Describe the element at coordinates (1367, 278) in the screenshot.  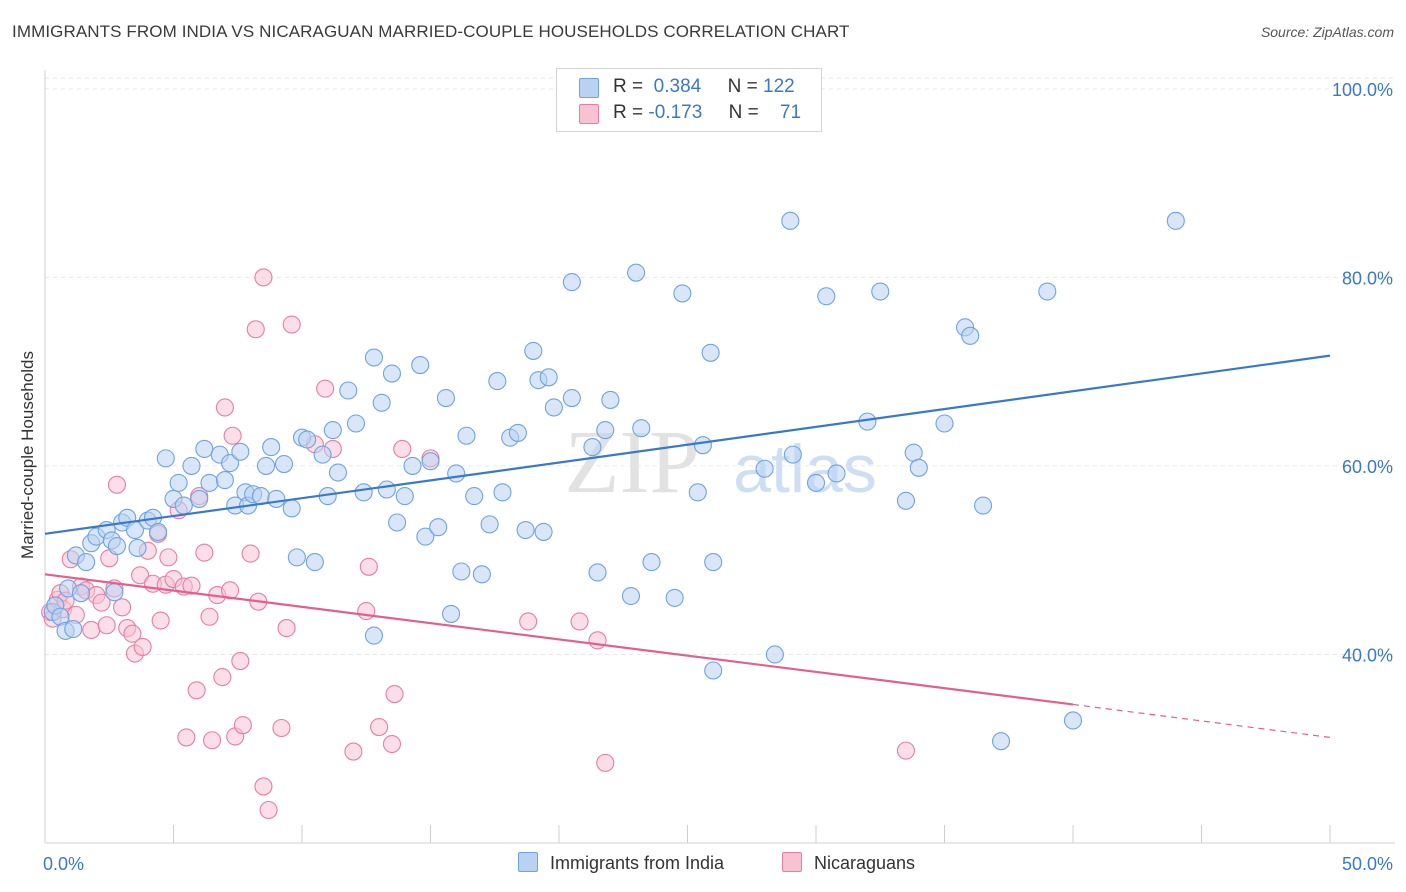
I see `y-tick-label: 80.0%` at that location.